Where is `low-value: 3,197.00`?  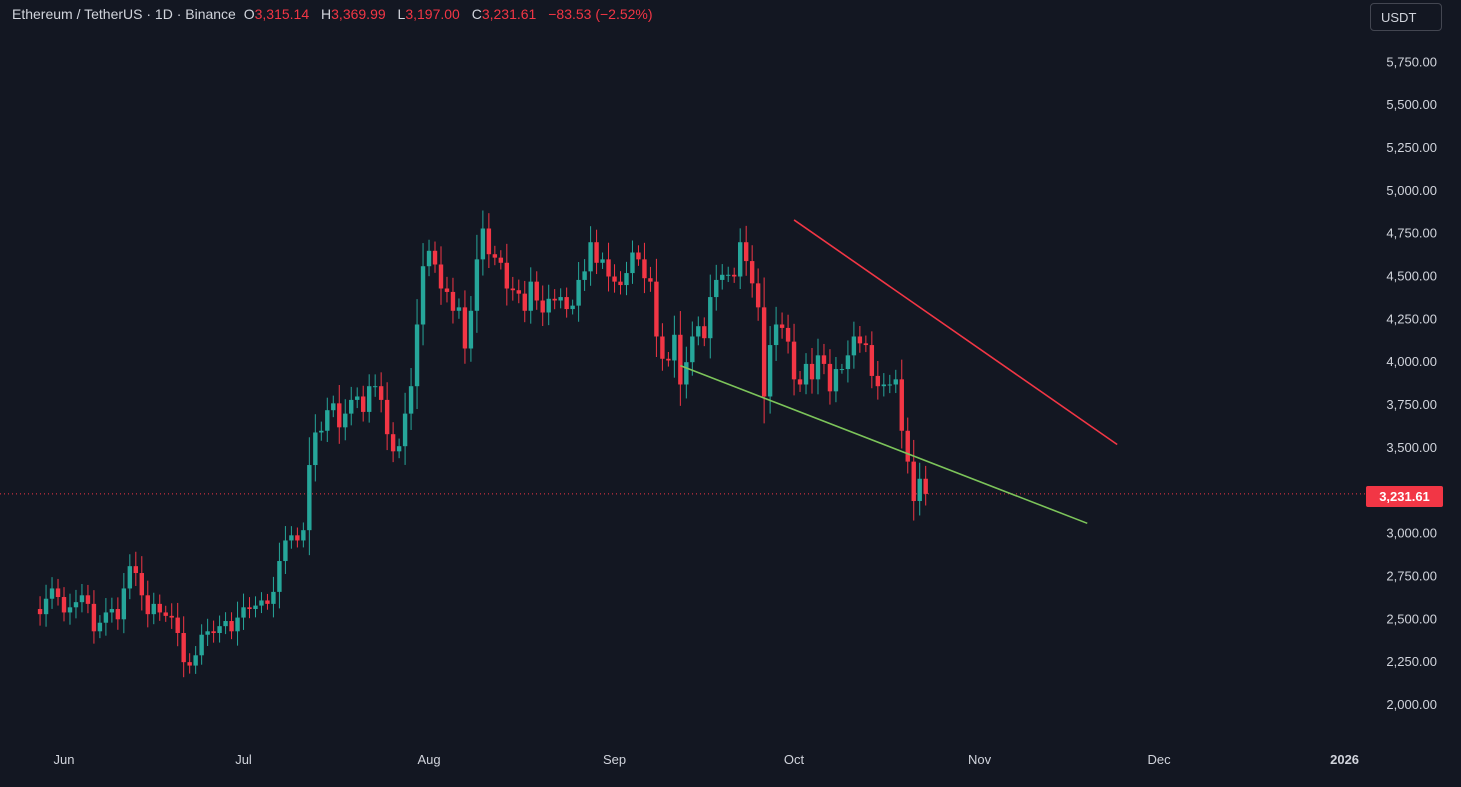
low-value: 3,197.00 is located at coordinates (432, 14).